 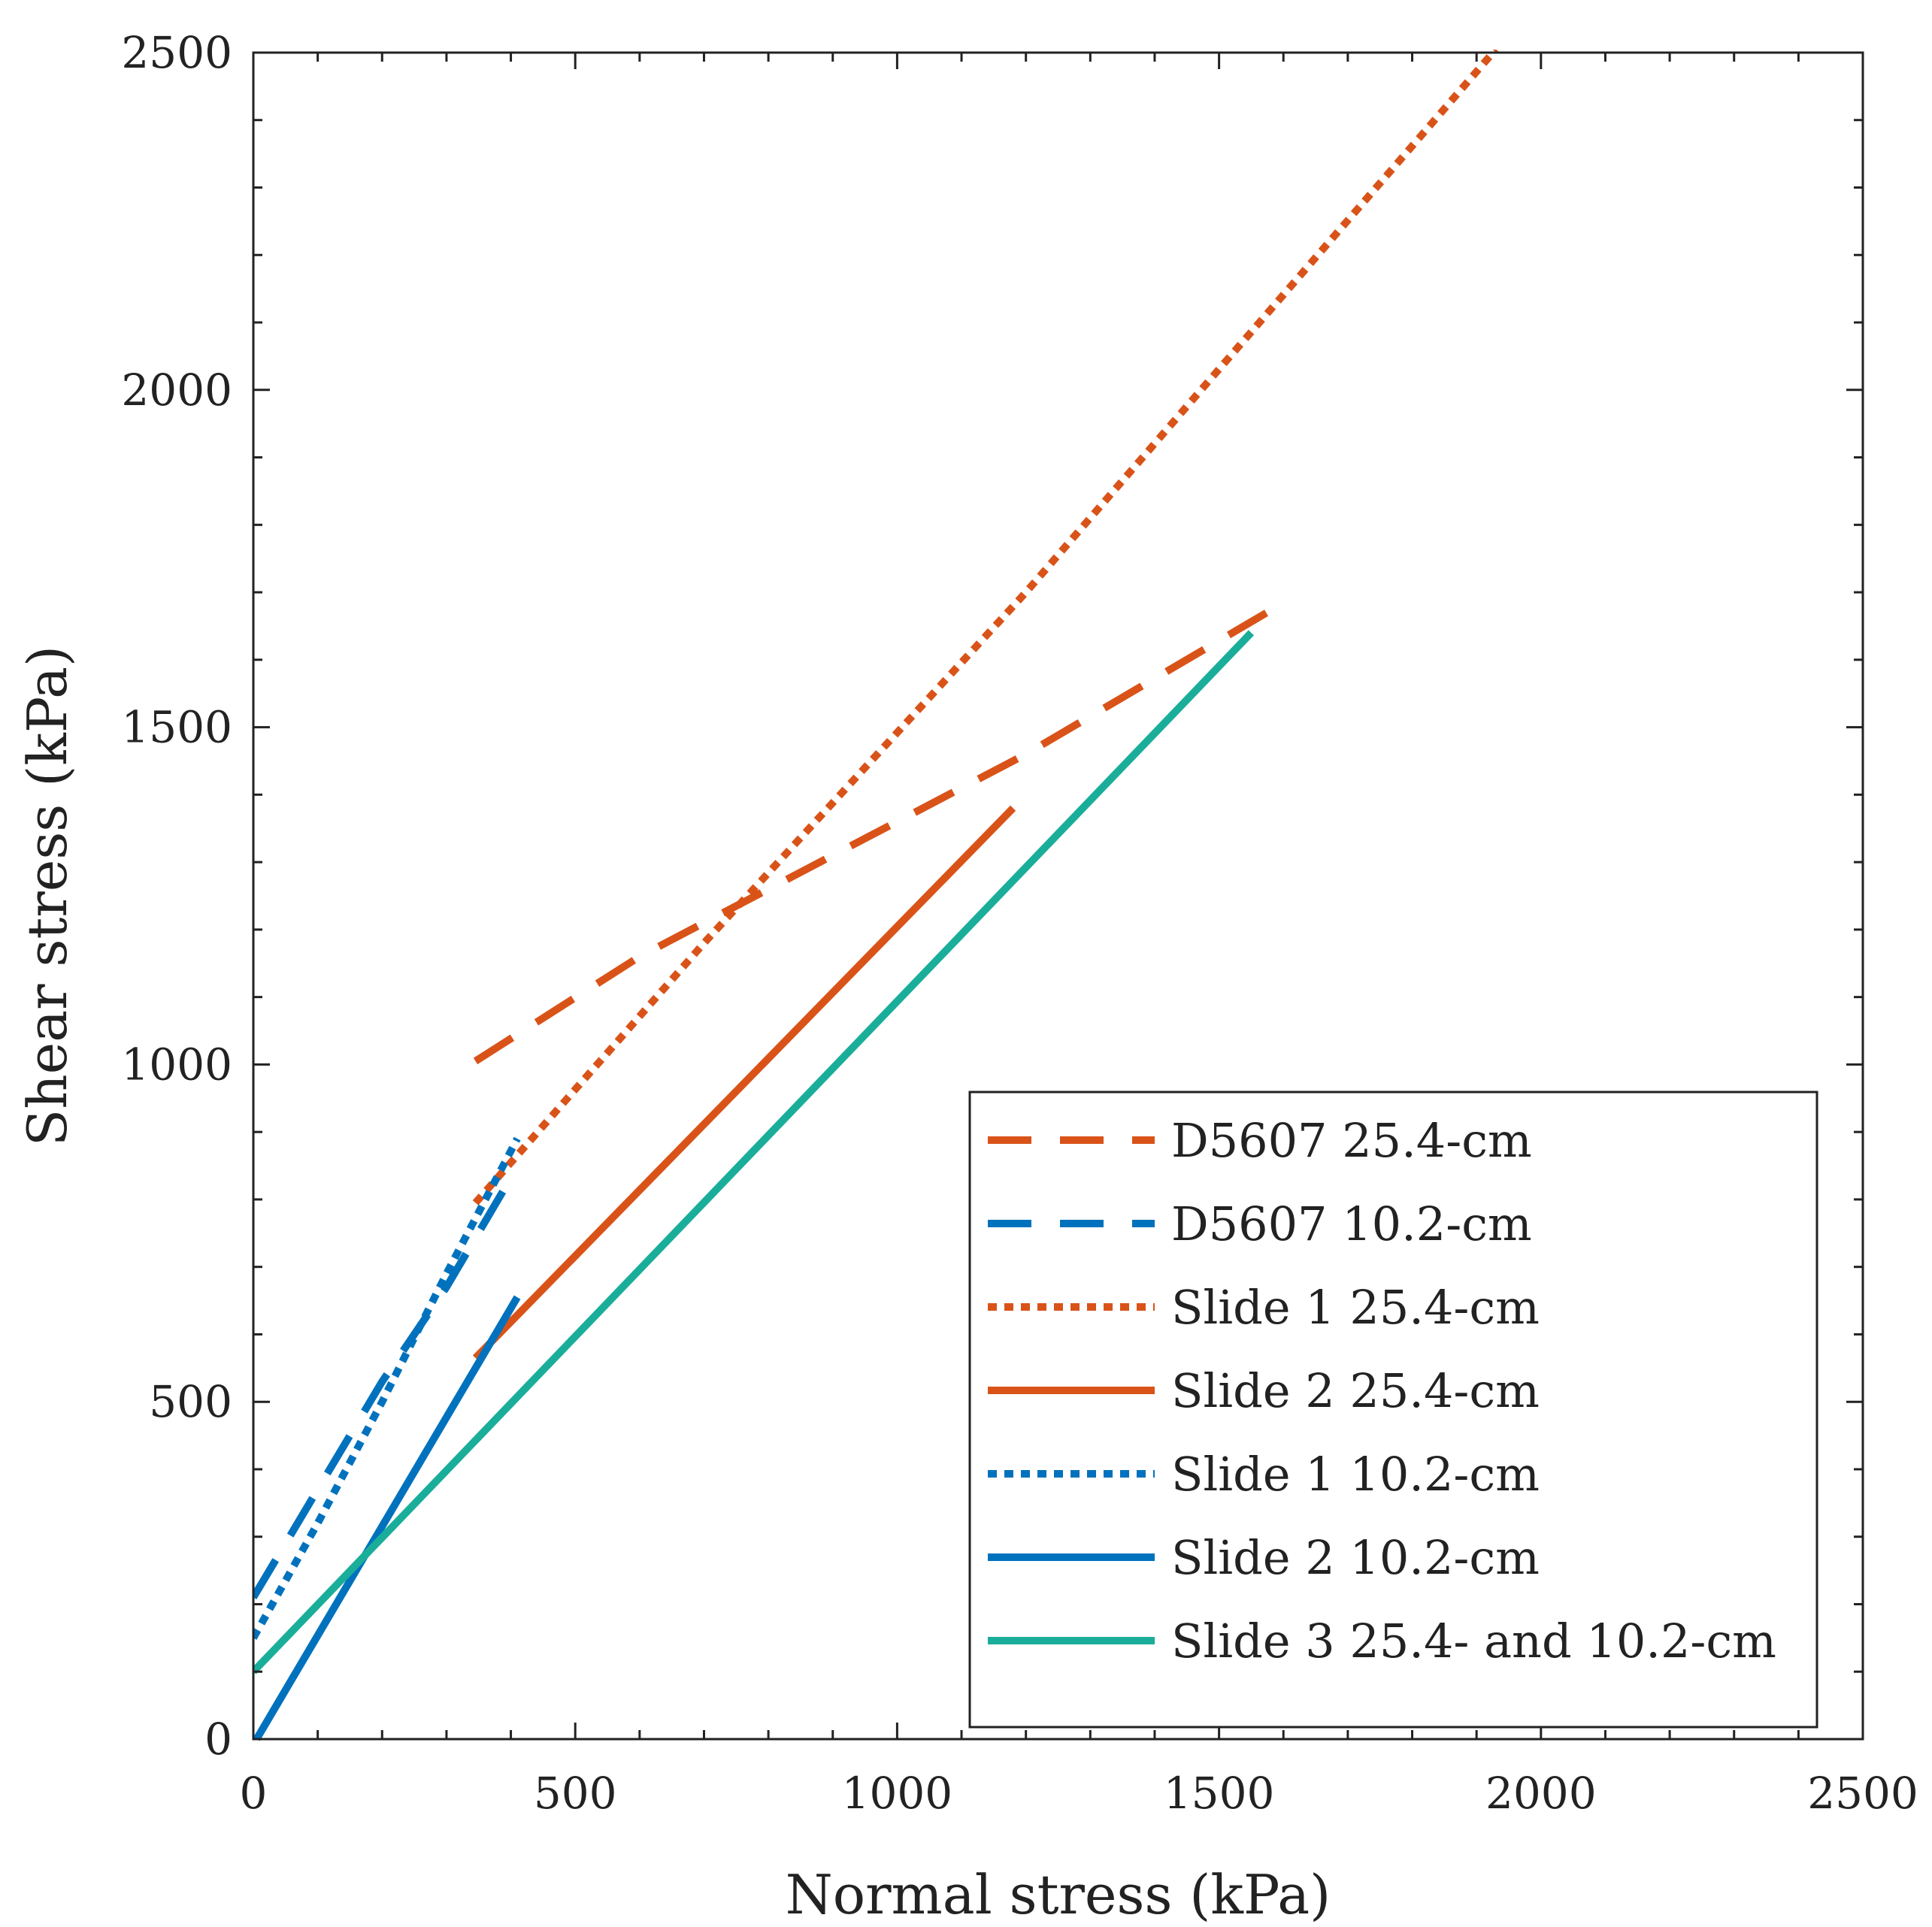 What do you see at coordinates (1351, 1140) in the screenshot?
I see `legend-label-1: D5607 25.4-cm` at bounding box center [1351, 1140].